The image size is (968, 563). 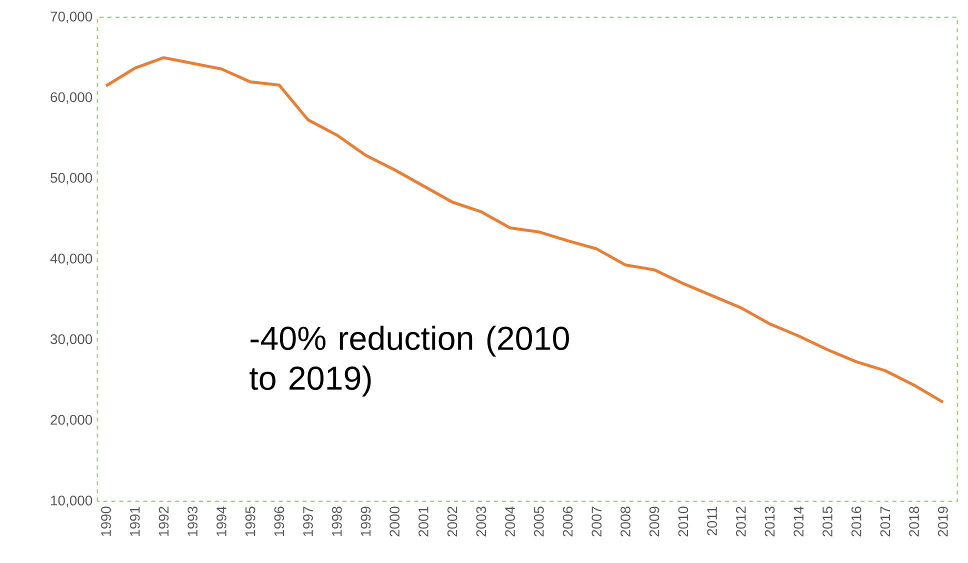 What do you see at coordinates (71, 260) in the screenshot?
I see `y-tick-label: 40,000` at bounding box center [71, 260].